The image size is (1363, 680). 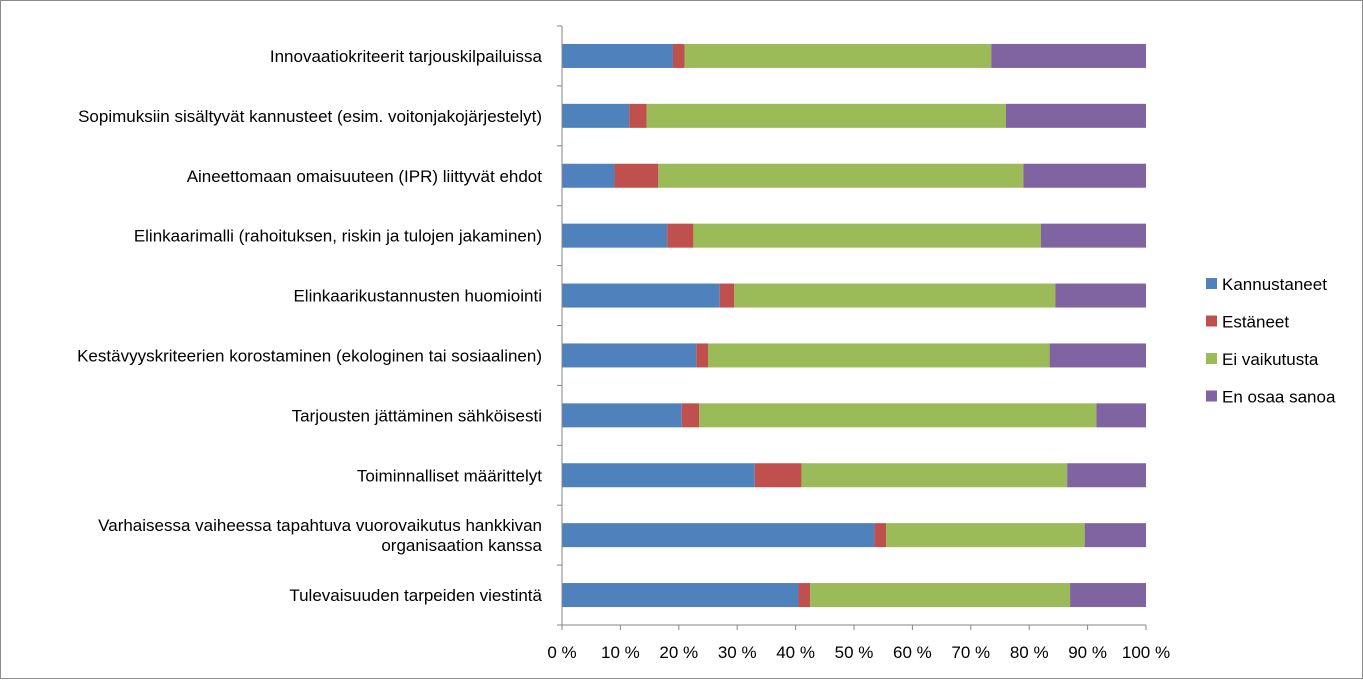 I want to click on legend-label: En osaa sanoa, so click(x=1279, y=397).